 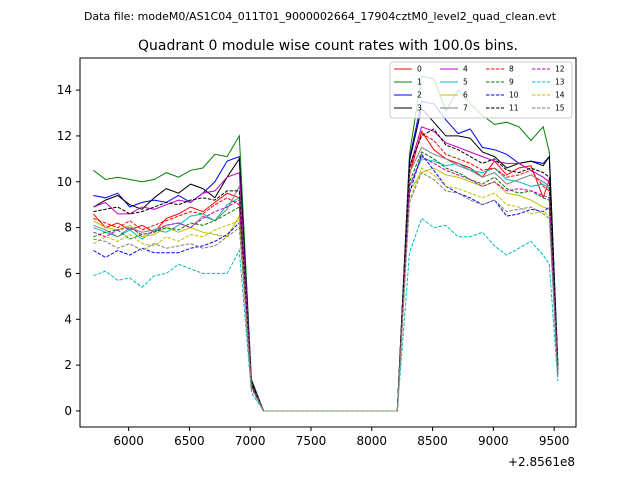 I want to click on y-axis: 0 2 4 6 8 10 12 14, so click(x=68, y=250).